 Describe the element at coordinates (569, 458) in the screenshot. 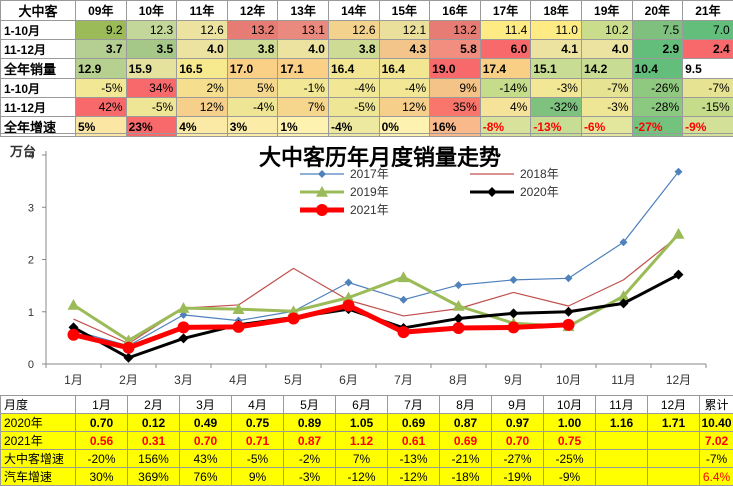

I see `monthly-value-cell: -25%` at that location.